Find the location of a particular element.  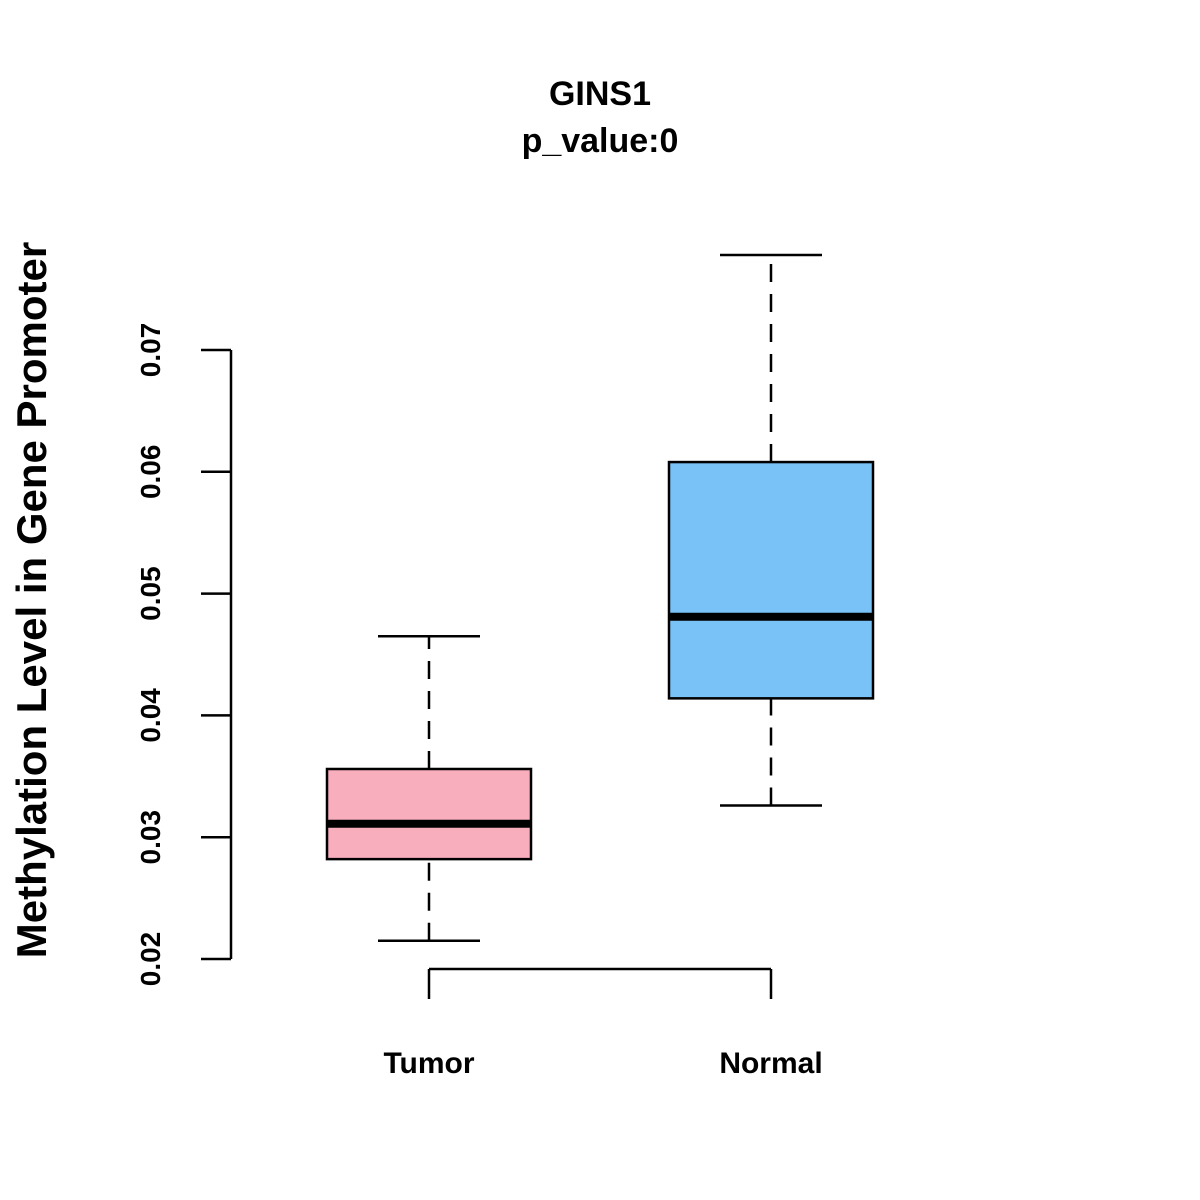

y-tick-label: 0.05 is located at coordinates (150, 593).